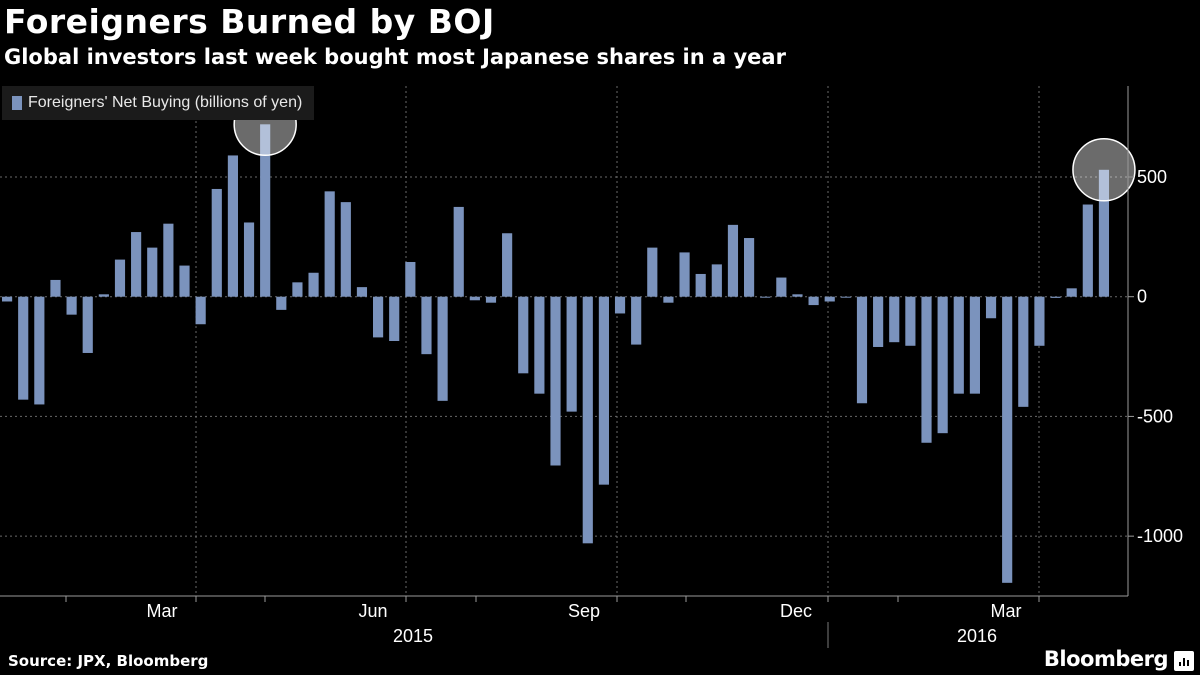 The height and width of the screenshot is (675, 1200). Describe the element at coordinates (1106, 659) in the screenshot. I see `brand-logo: Bloomberg` at that location.